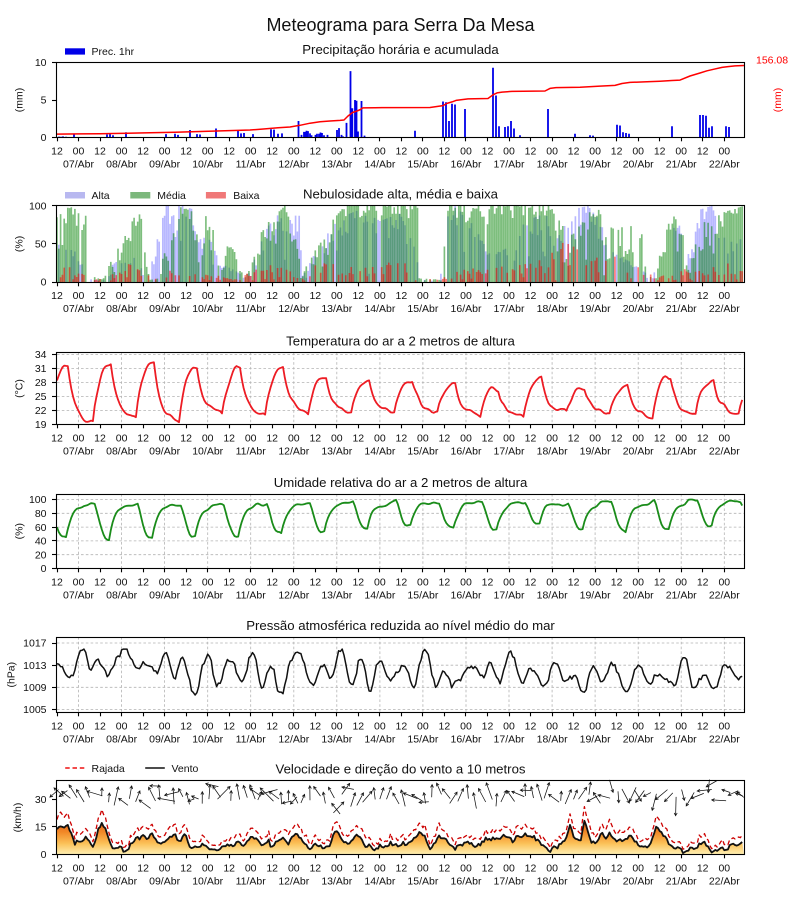 Image resolution: width=800 pixels, height=900 pixels. Describe the element at coordinates (20, 100) in the screenshot. I see `svg-text: (mm)` at that location.